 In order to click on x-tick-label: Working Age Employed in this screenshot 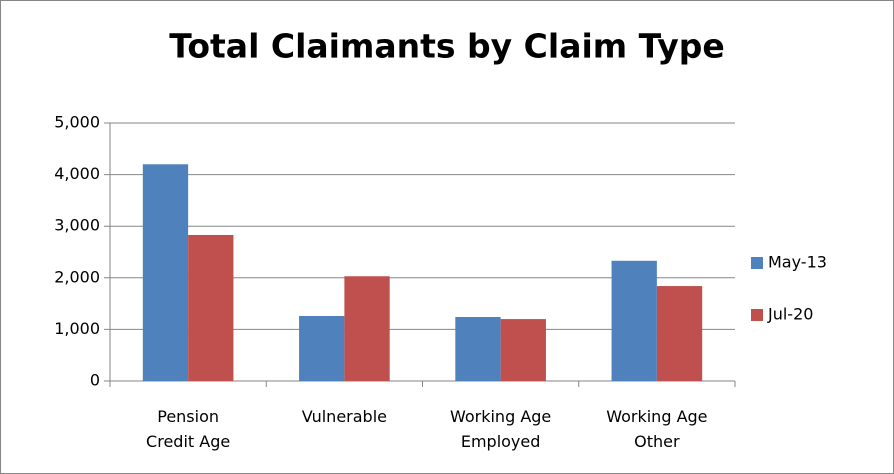, I will do `click(500, 429)`.